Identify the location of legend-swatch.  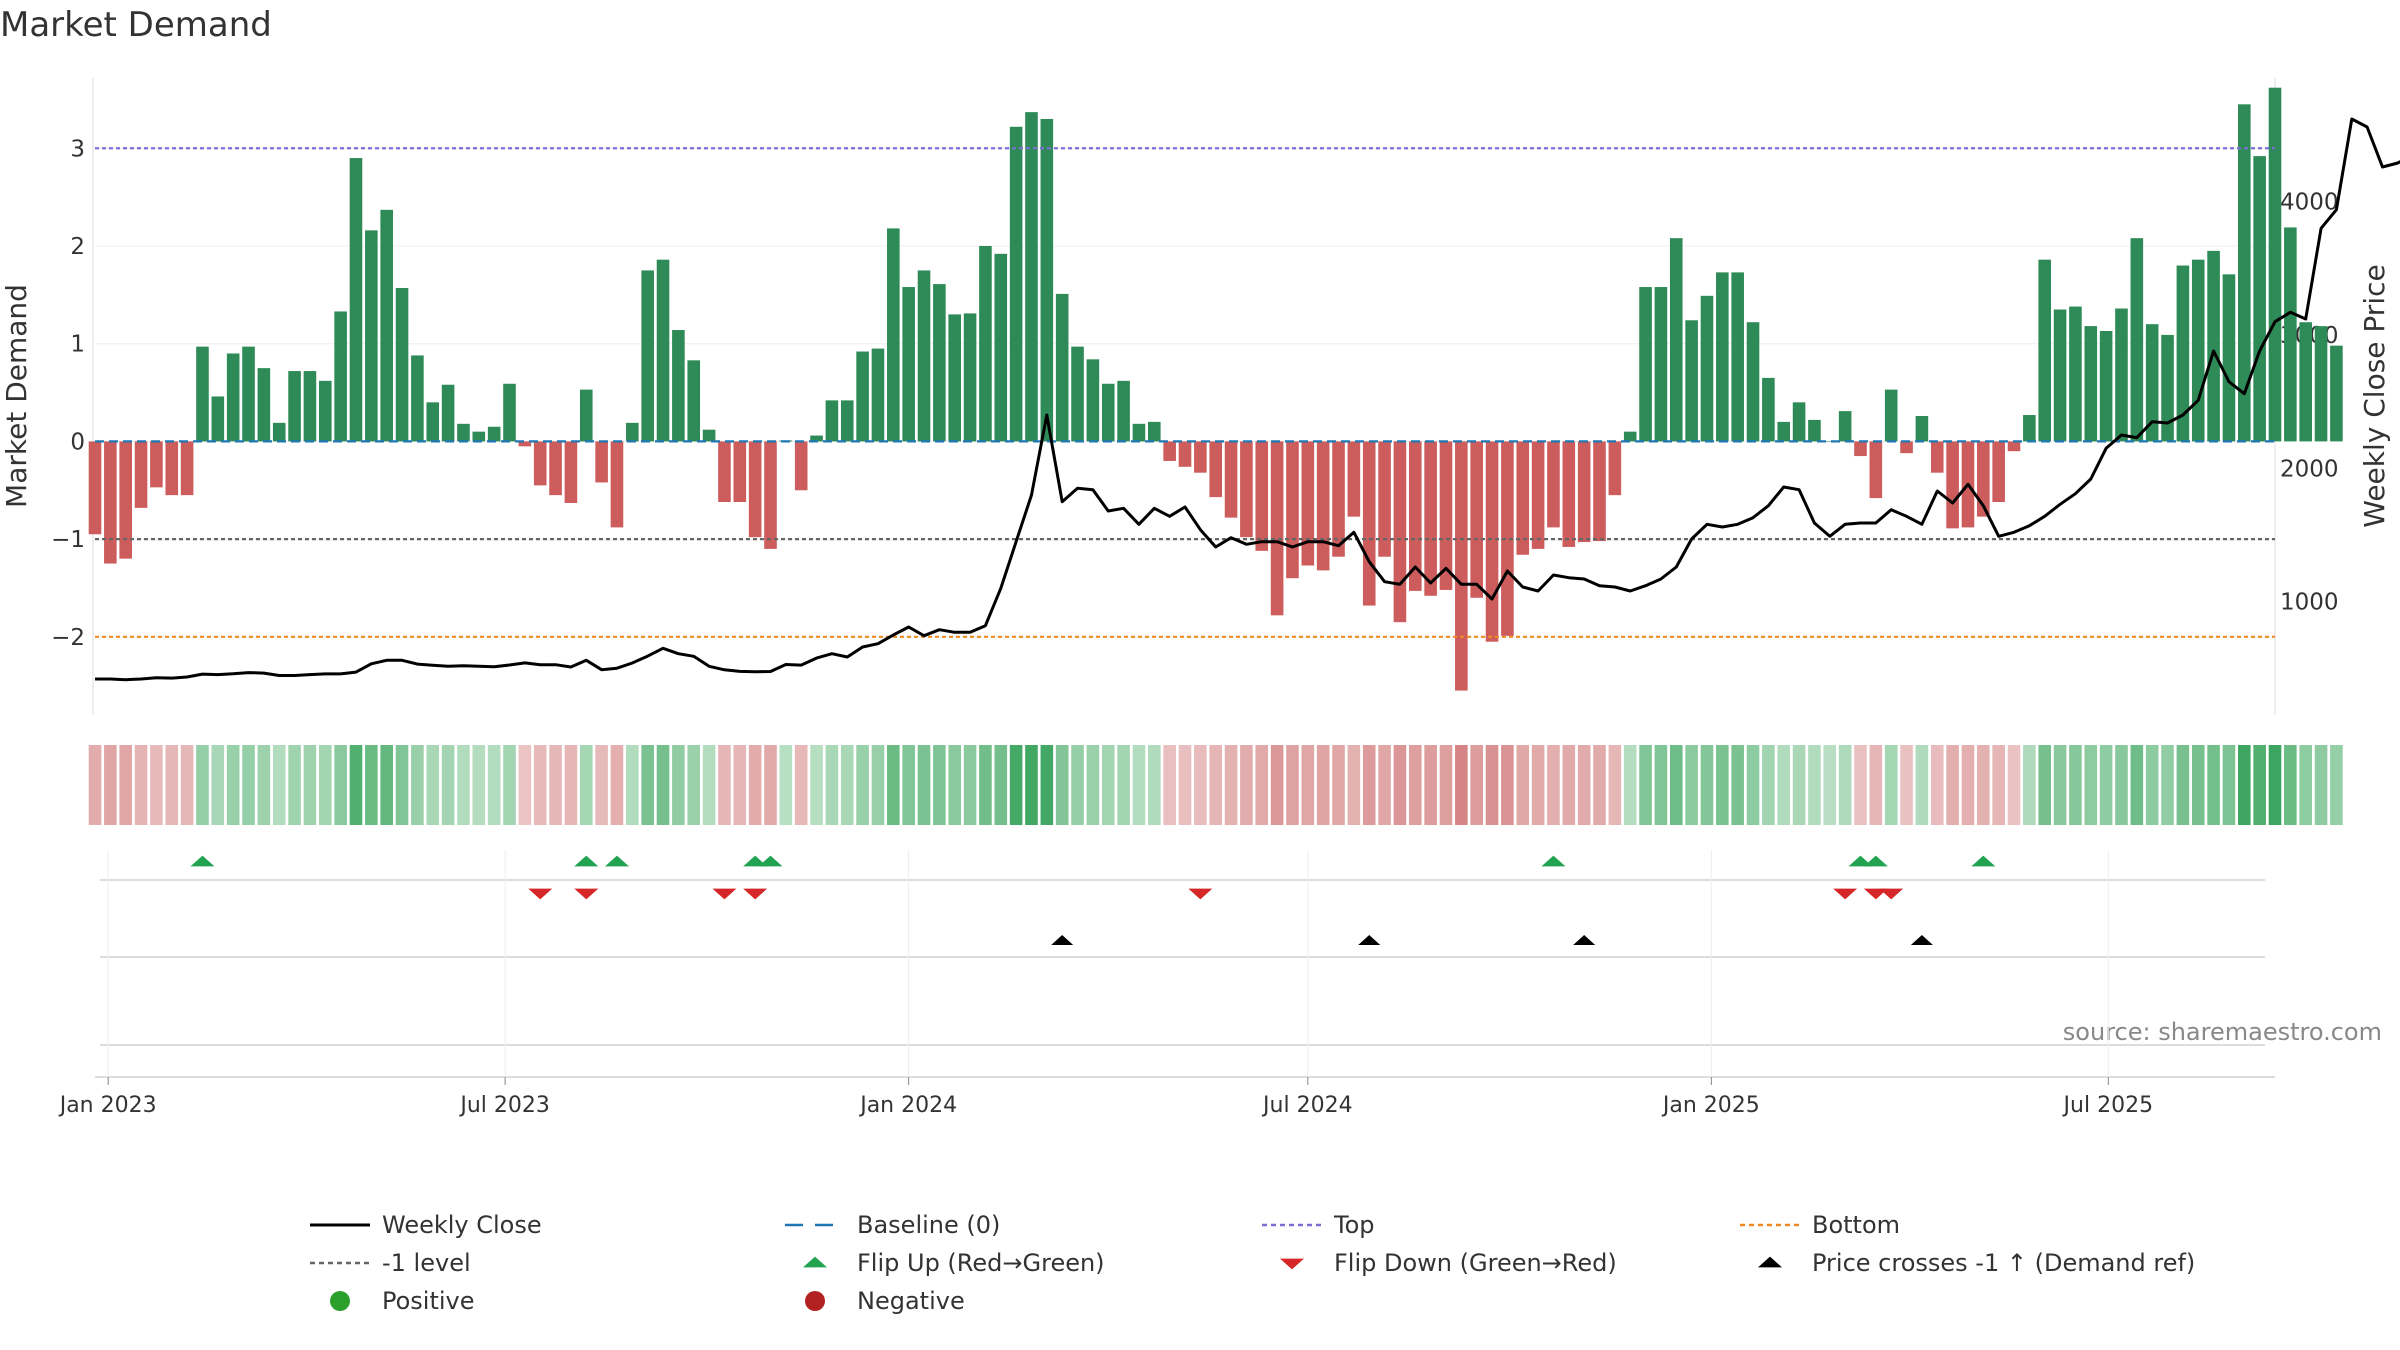
(340, 1301).